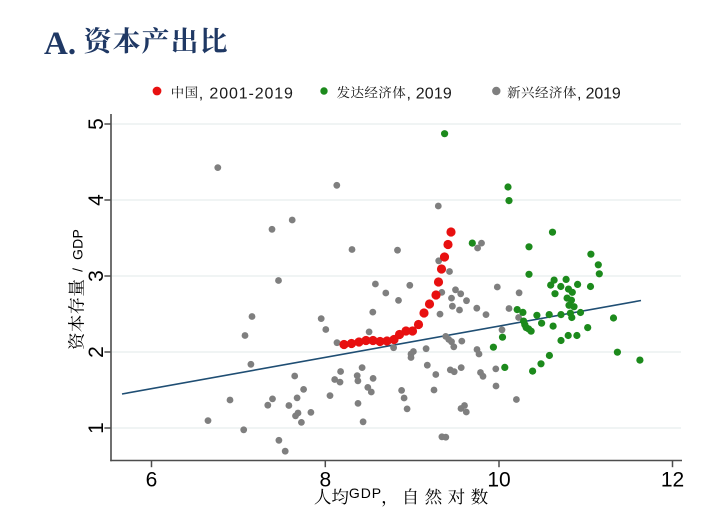 The width and height of the screenshot is (716, 521). Describe the element at coordinates (96, 124) in the screenshot. I see `svg-text: 5` at that location.